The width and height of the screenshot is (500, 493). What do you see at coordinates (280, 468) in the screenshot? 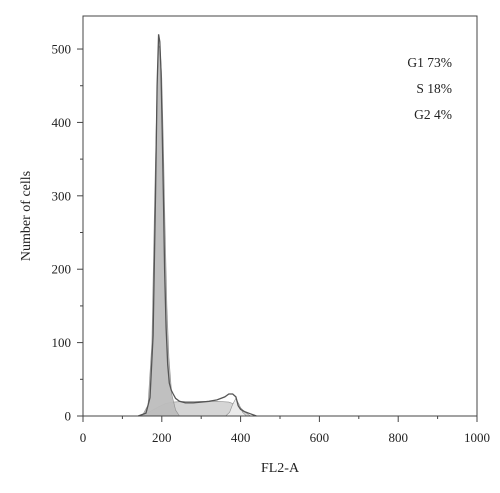
I see `x-axis-title: FL2-A` at bounding box center [280, 468].